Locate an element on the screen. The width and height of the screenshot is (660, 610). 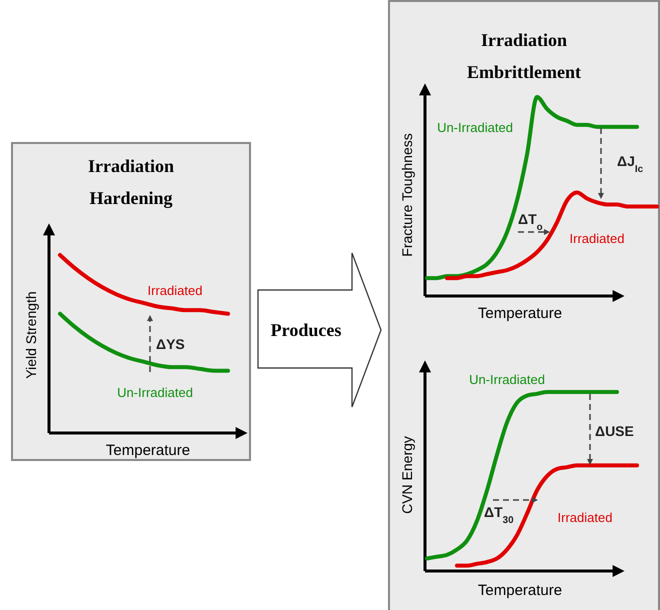
chart-title: Irradiation Hardening is located at coordinates (131, 182).